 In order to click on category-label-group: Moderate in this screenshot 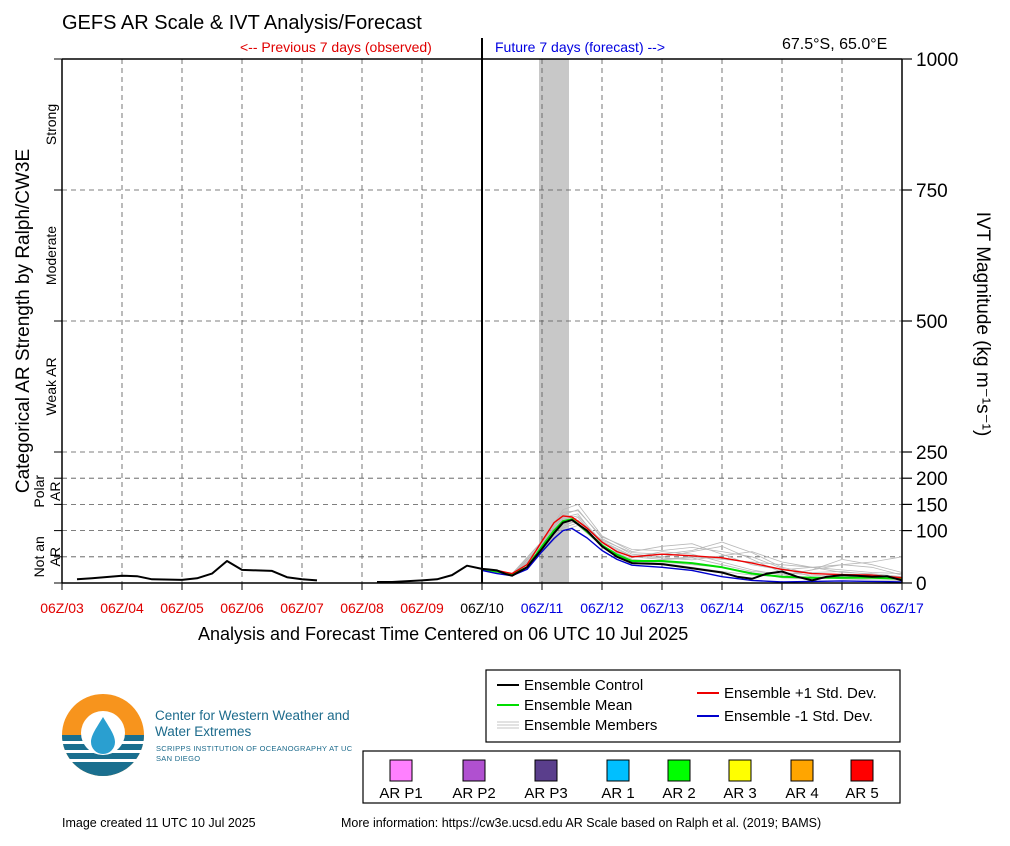, I will do `click(51, 255)`.